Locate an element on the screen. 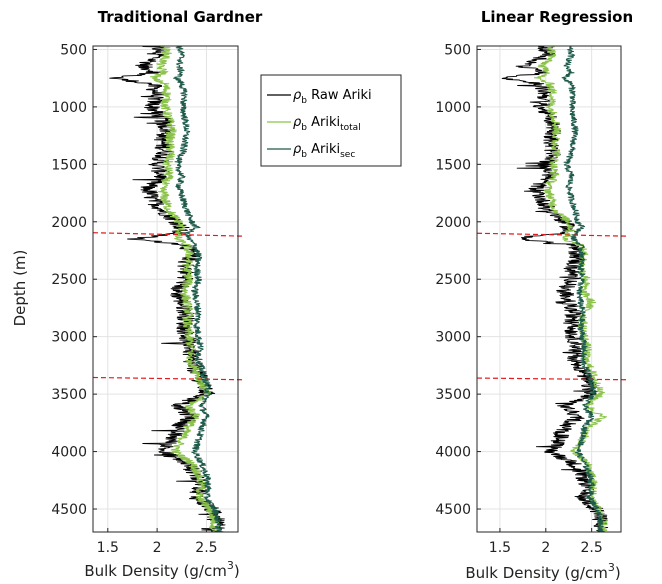 The height and width of the screenshot is (584, 662). legend-entry-raw: ρb Raw Ariki is located at coordinates (332, 97).